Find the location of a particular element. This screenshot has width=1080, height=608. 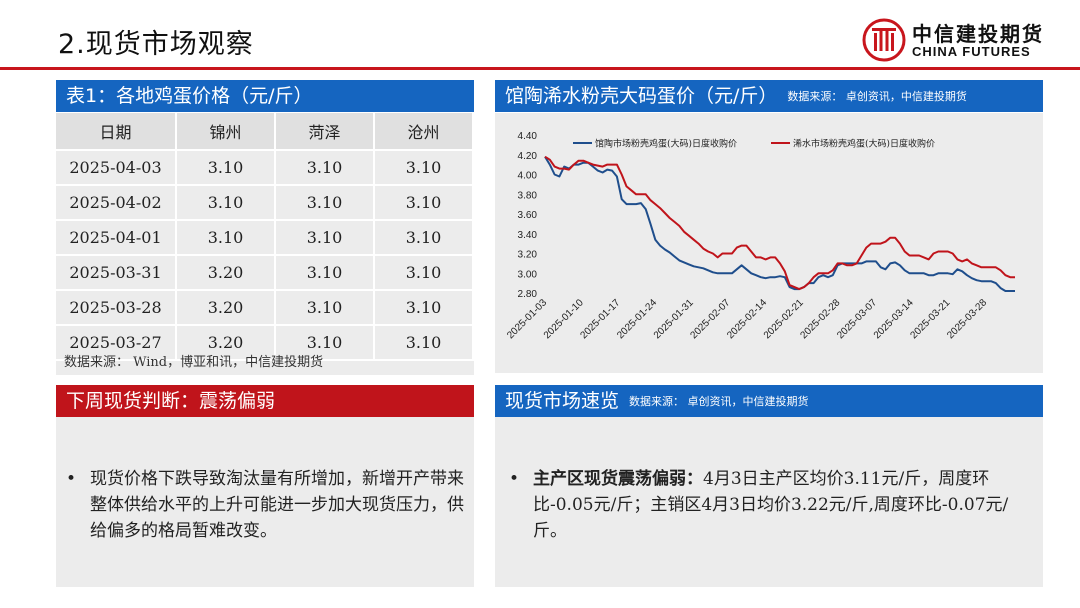

column-header: 菏泽 is located at coordinates (325, 132).